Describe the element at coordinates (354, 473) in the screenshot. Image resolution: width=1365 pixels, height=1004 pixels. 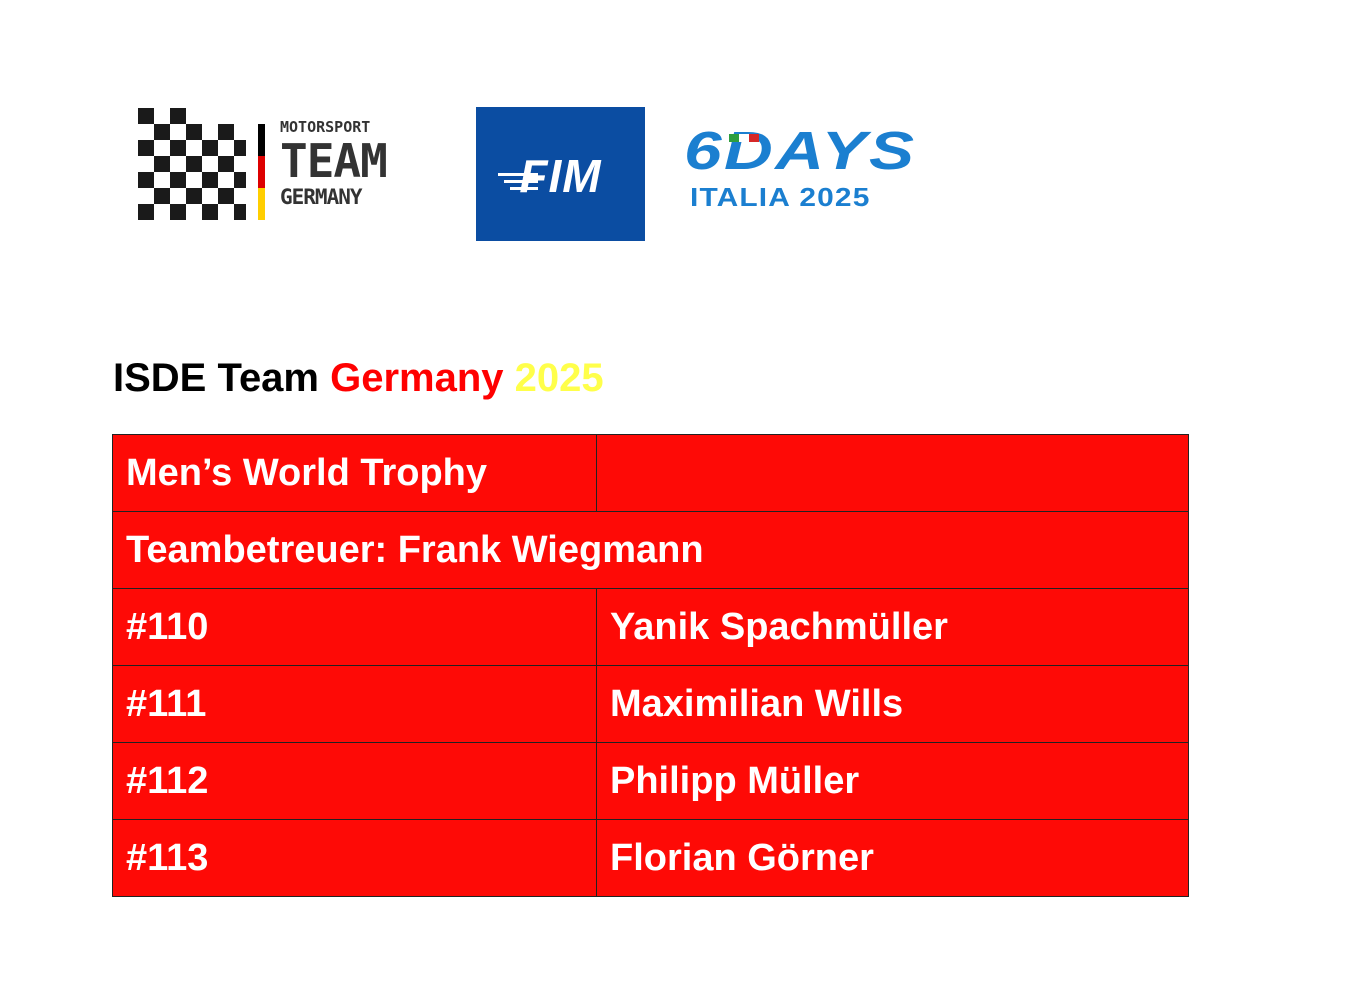
I see `trophy-title-cell: Men’s World Trophy` at that location.